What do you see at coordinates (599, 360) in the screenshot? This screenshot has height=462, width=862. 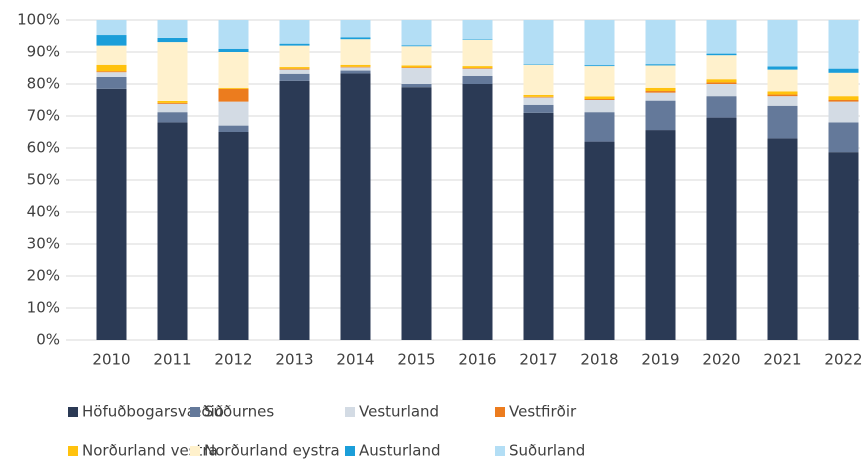 I see `x-tick-label: 2018` at bounding box center [599, 360].